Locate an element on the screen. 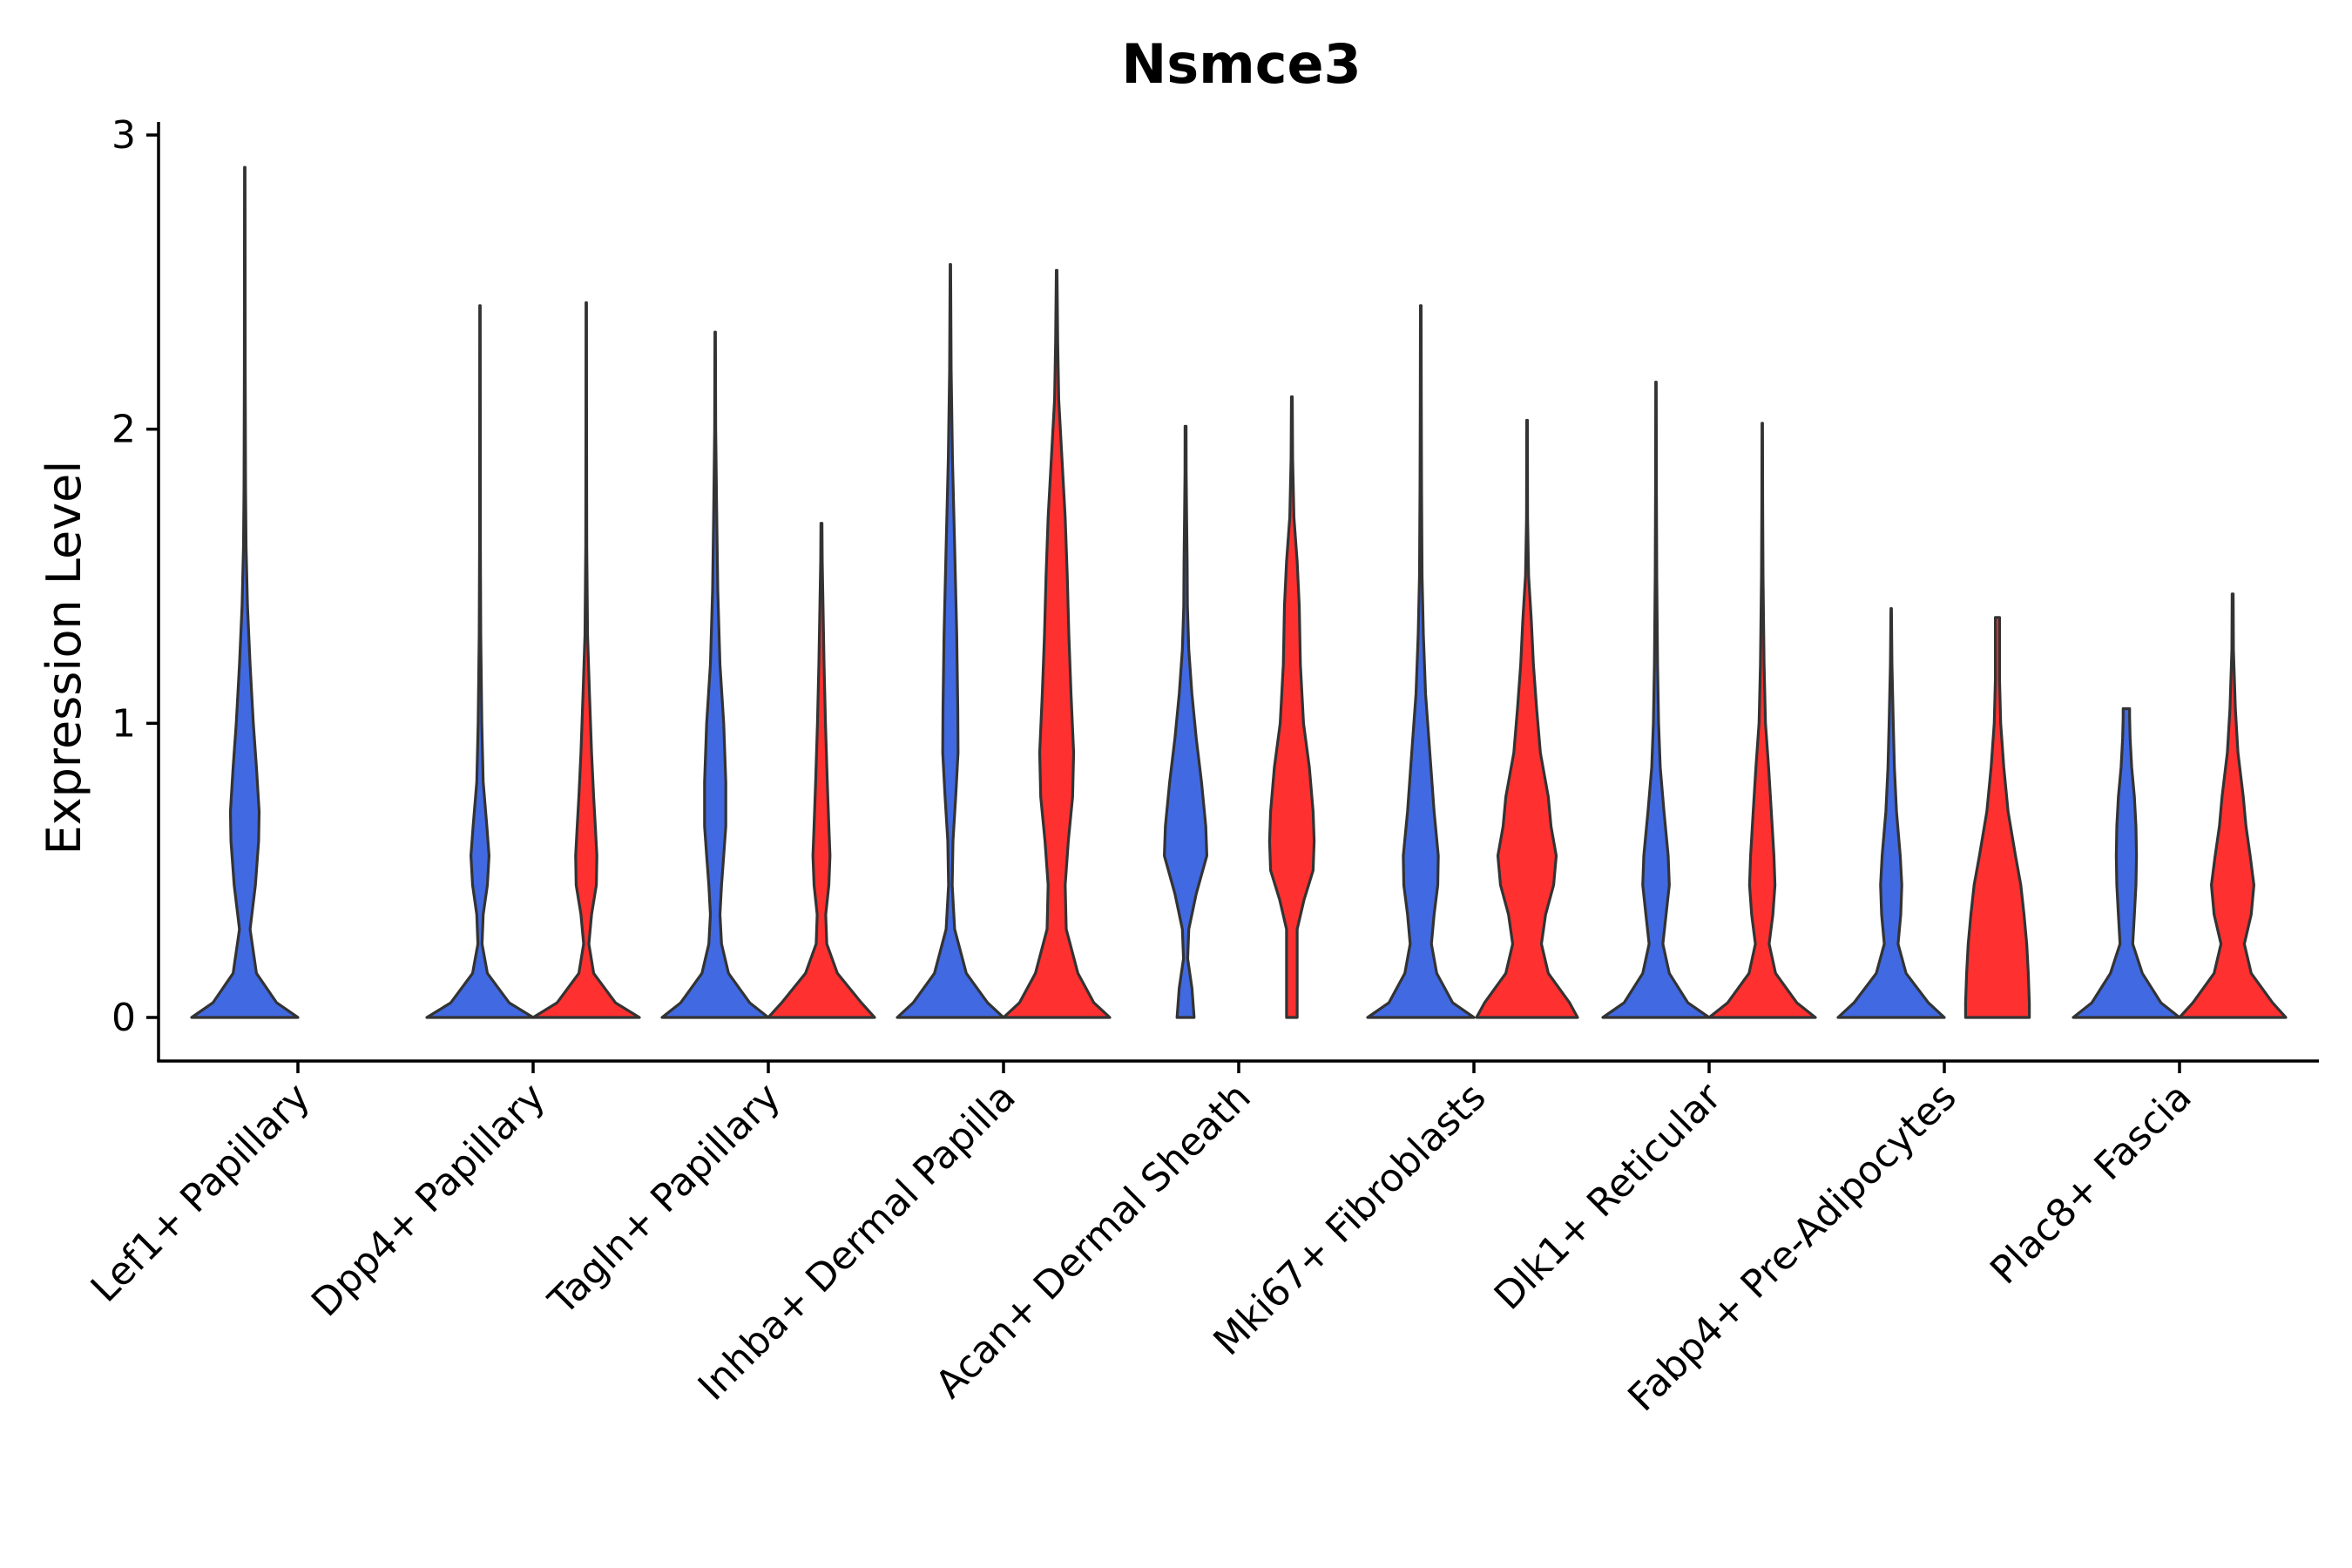  x-category-label: Dlk1+ Reticular is located at coordinates (1608, 1196).